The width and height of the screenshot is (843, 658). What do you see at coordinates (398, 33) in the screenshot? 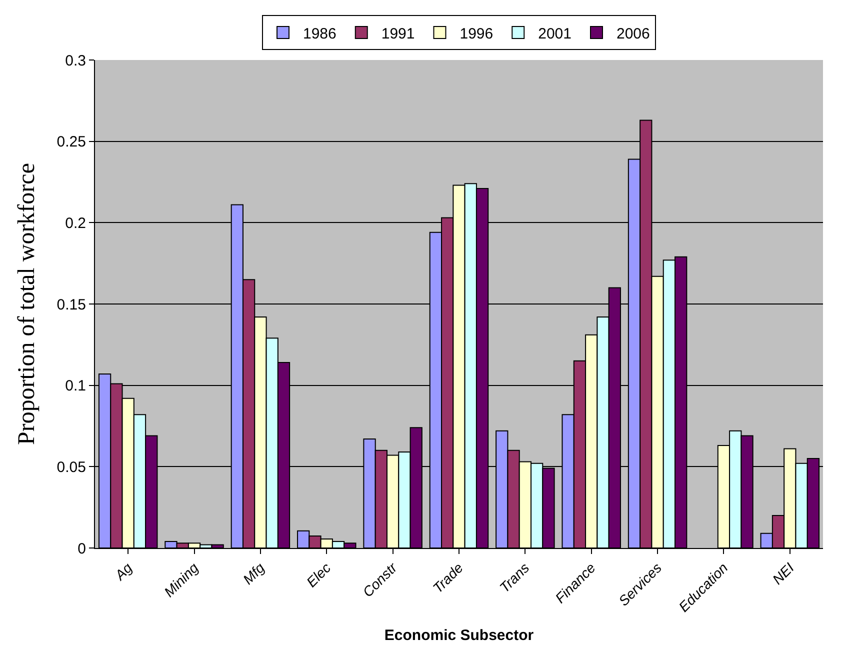
I see `legend-label: 1991` at bounding box center [398, 33].